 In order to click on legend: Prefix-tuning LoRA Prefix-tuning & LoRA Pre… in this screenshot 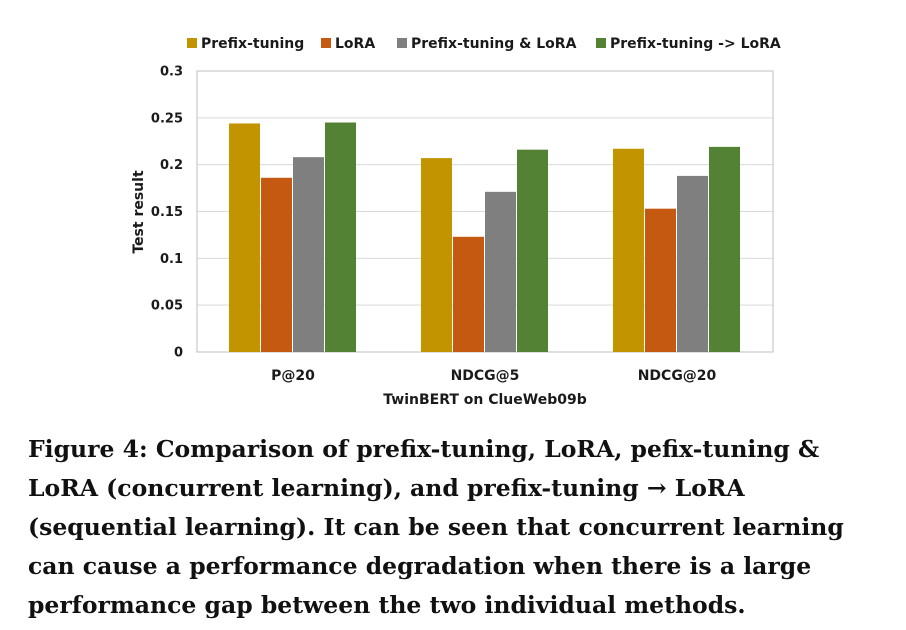, I will do `click(484, 44)`.